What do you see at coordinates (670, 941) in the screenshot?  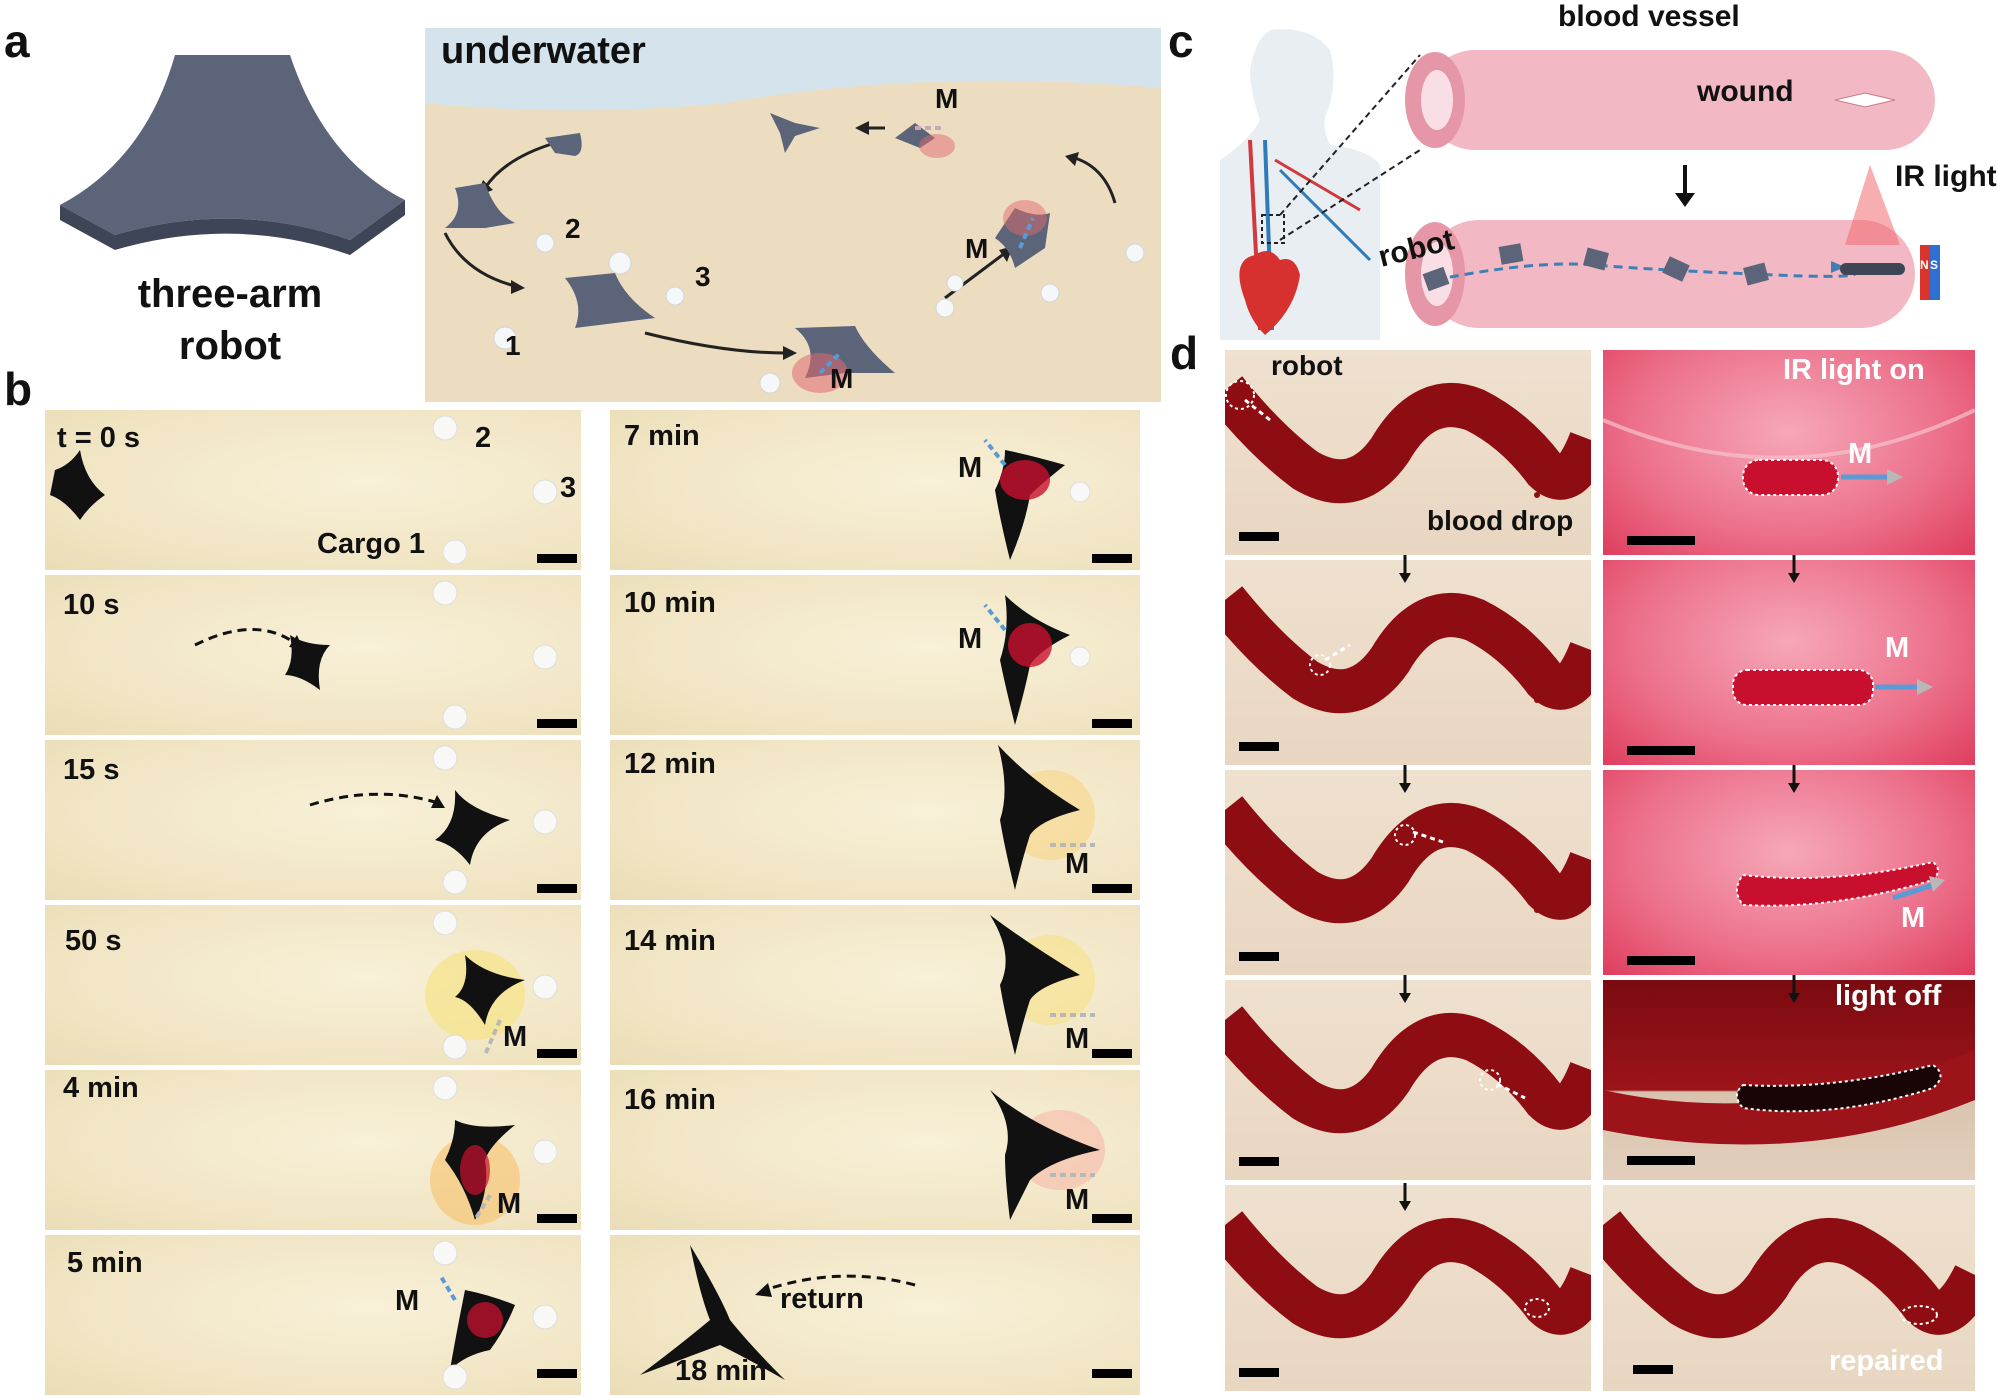 I see `time-label: 14 min` at bounding box center [670, 941].